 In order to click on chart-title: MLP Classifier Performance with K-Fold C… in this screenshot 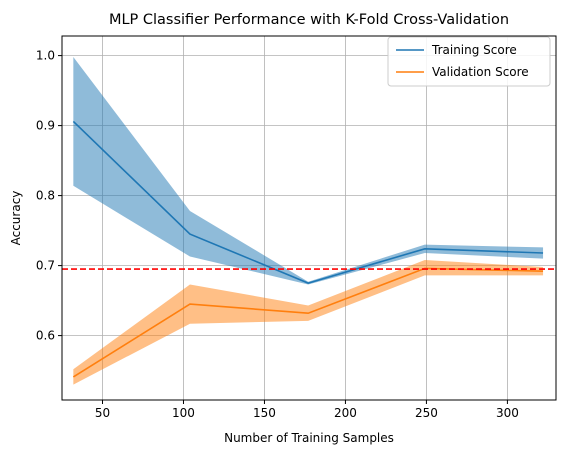, I will do `click(309, 20)`.